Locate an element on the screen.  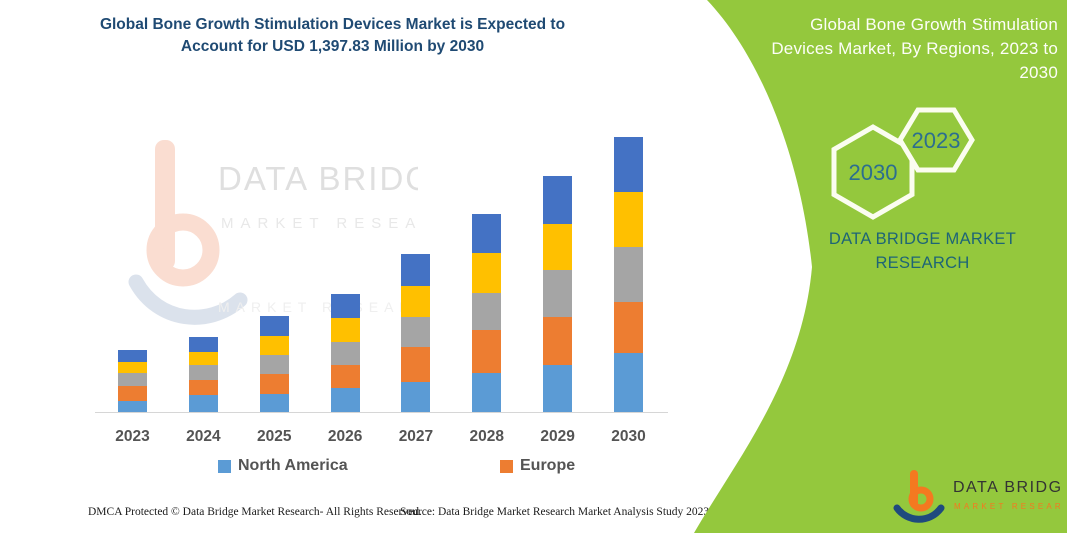
data-bridge-logo: DATA BRIDGE MARKET RESEARCH is located at coordinates (978, 496).